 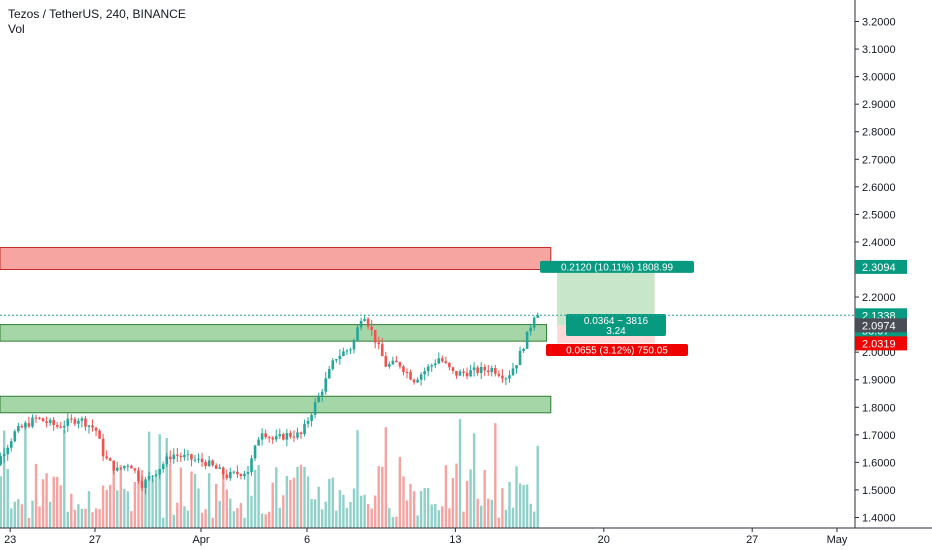 What do you see at coordinates (617, 266) in the screenshot?
I see `position-target-label-bg` at bounding box center [617, 266].